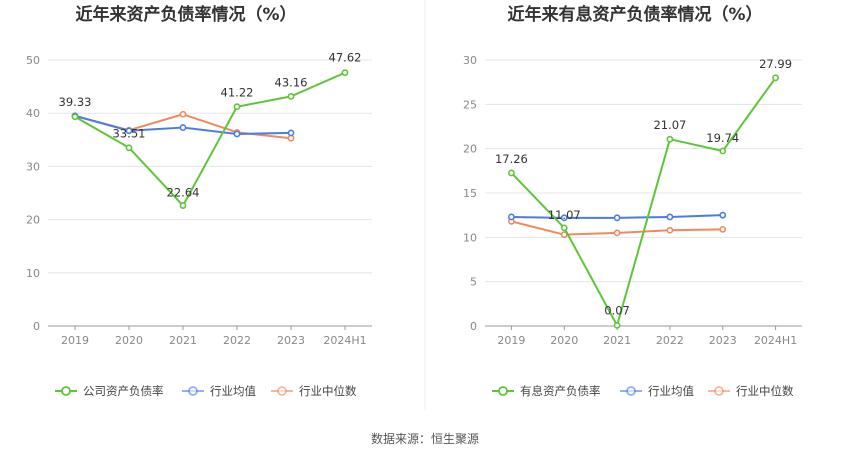  I want to click on data-label: 39.33, so click(75, 102).